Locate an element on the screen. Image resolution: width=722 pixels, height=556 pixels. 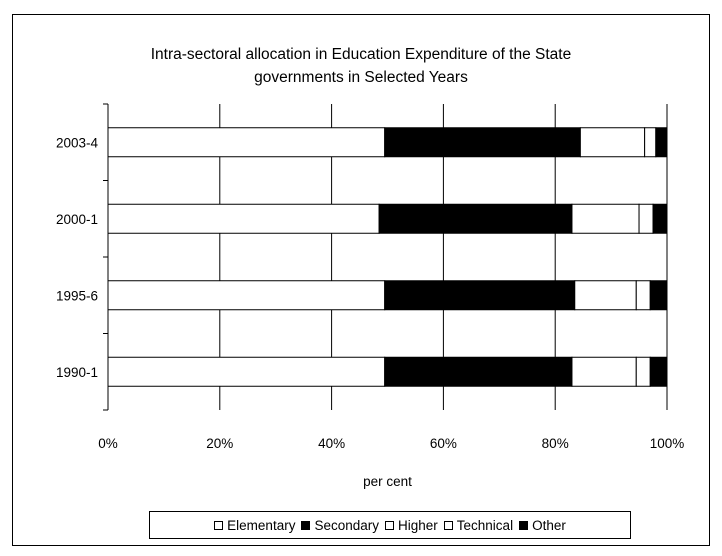
x-axis-title: per cent is located at coordinates (387, 481).